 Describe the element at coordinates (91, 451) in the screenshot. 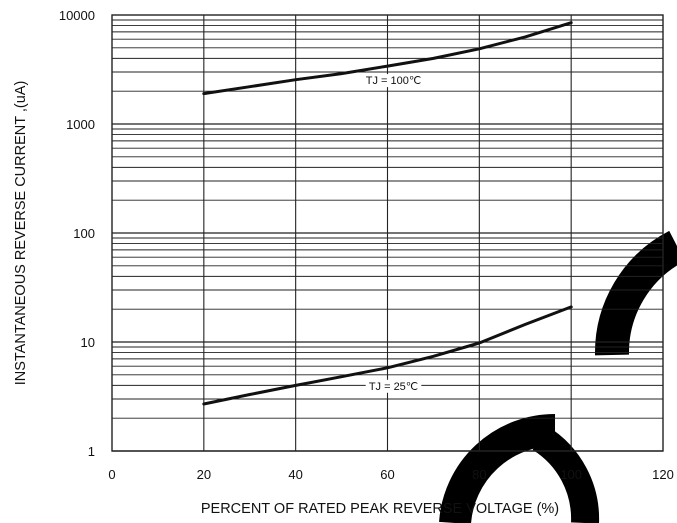

I see `y-tick-label: 1` at that location.